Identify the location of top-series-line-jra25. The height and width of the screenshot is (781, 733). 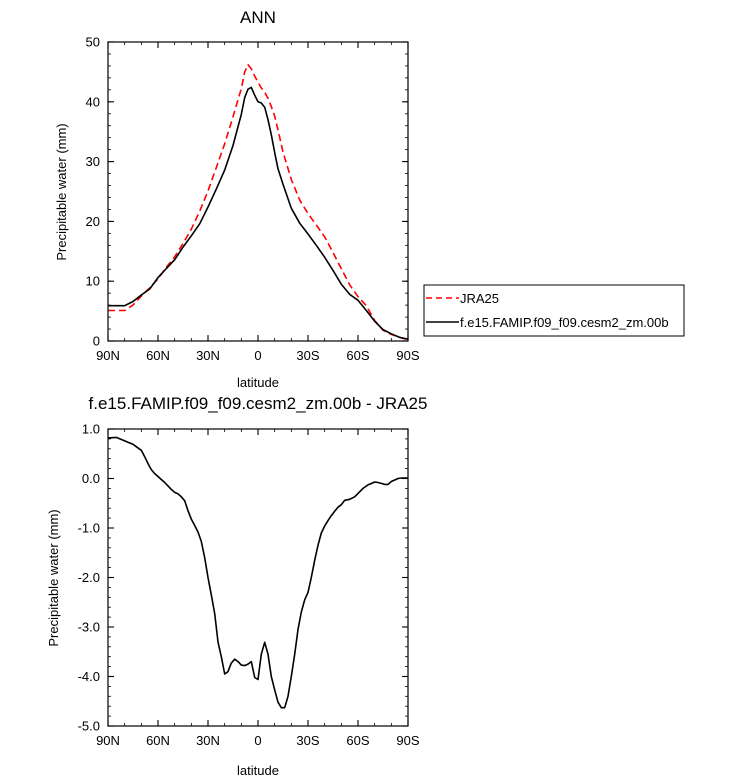
(258, 202).